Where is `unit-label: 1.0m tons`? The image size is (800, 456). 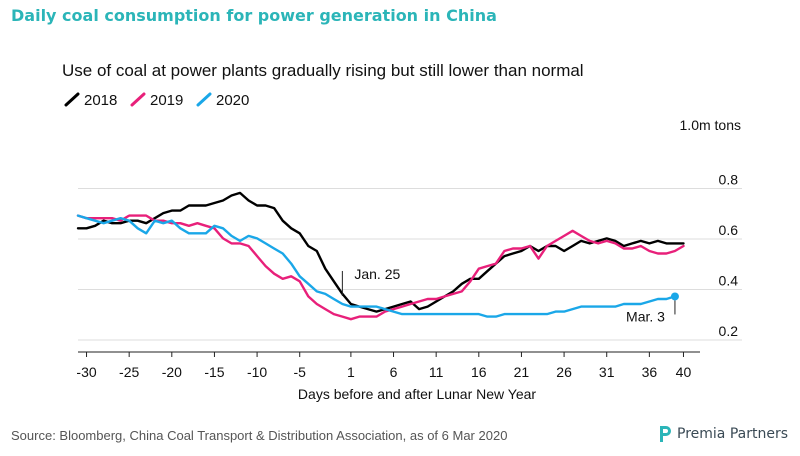 unit-label: 1.0m tons is located at coordinates (710, 125).